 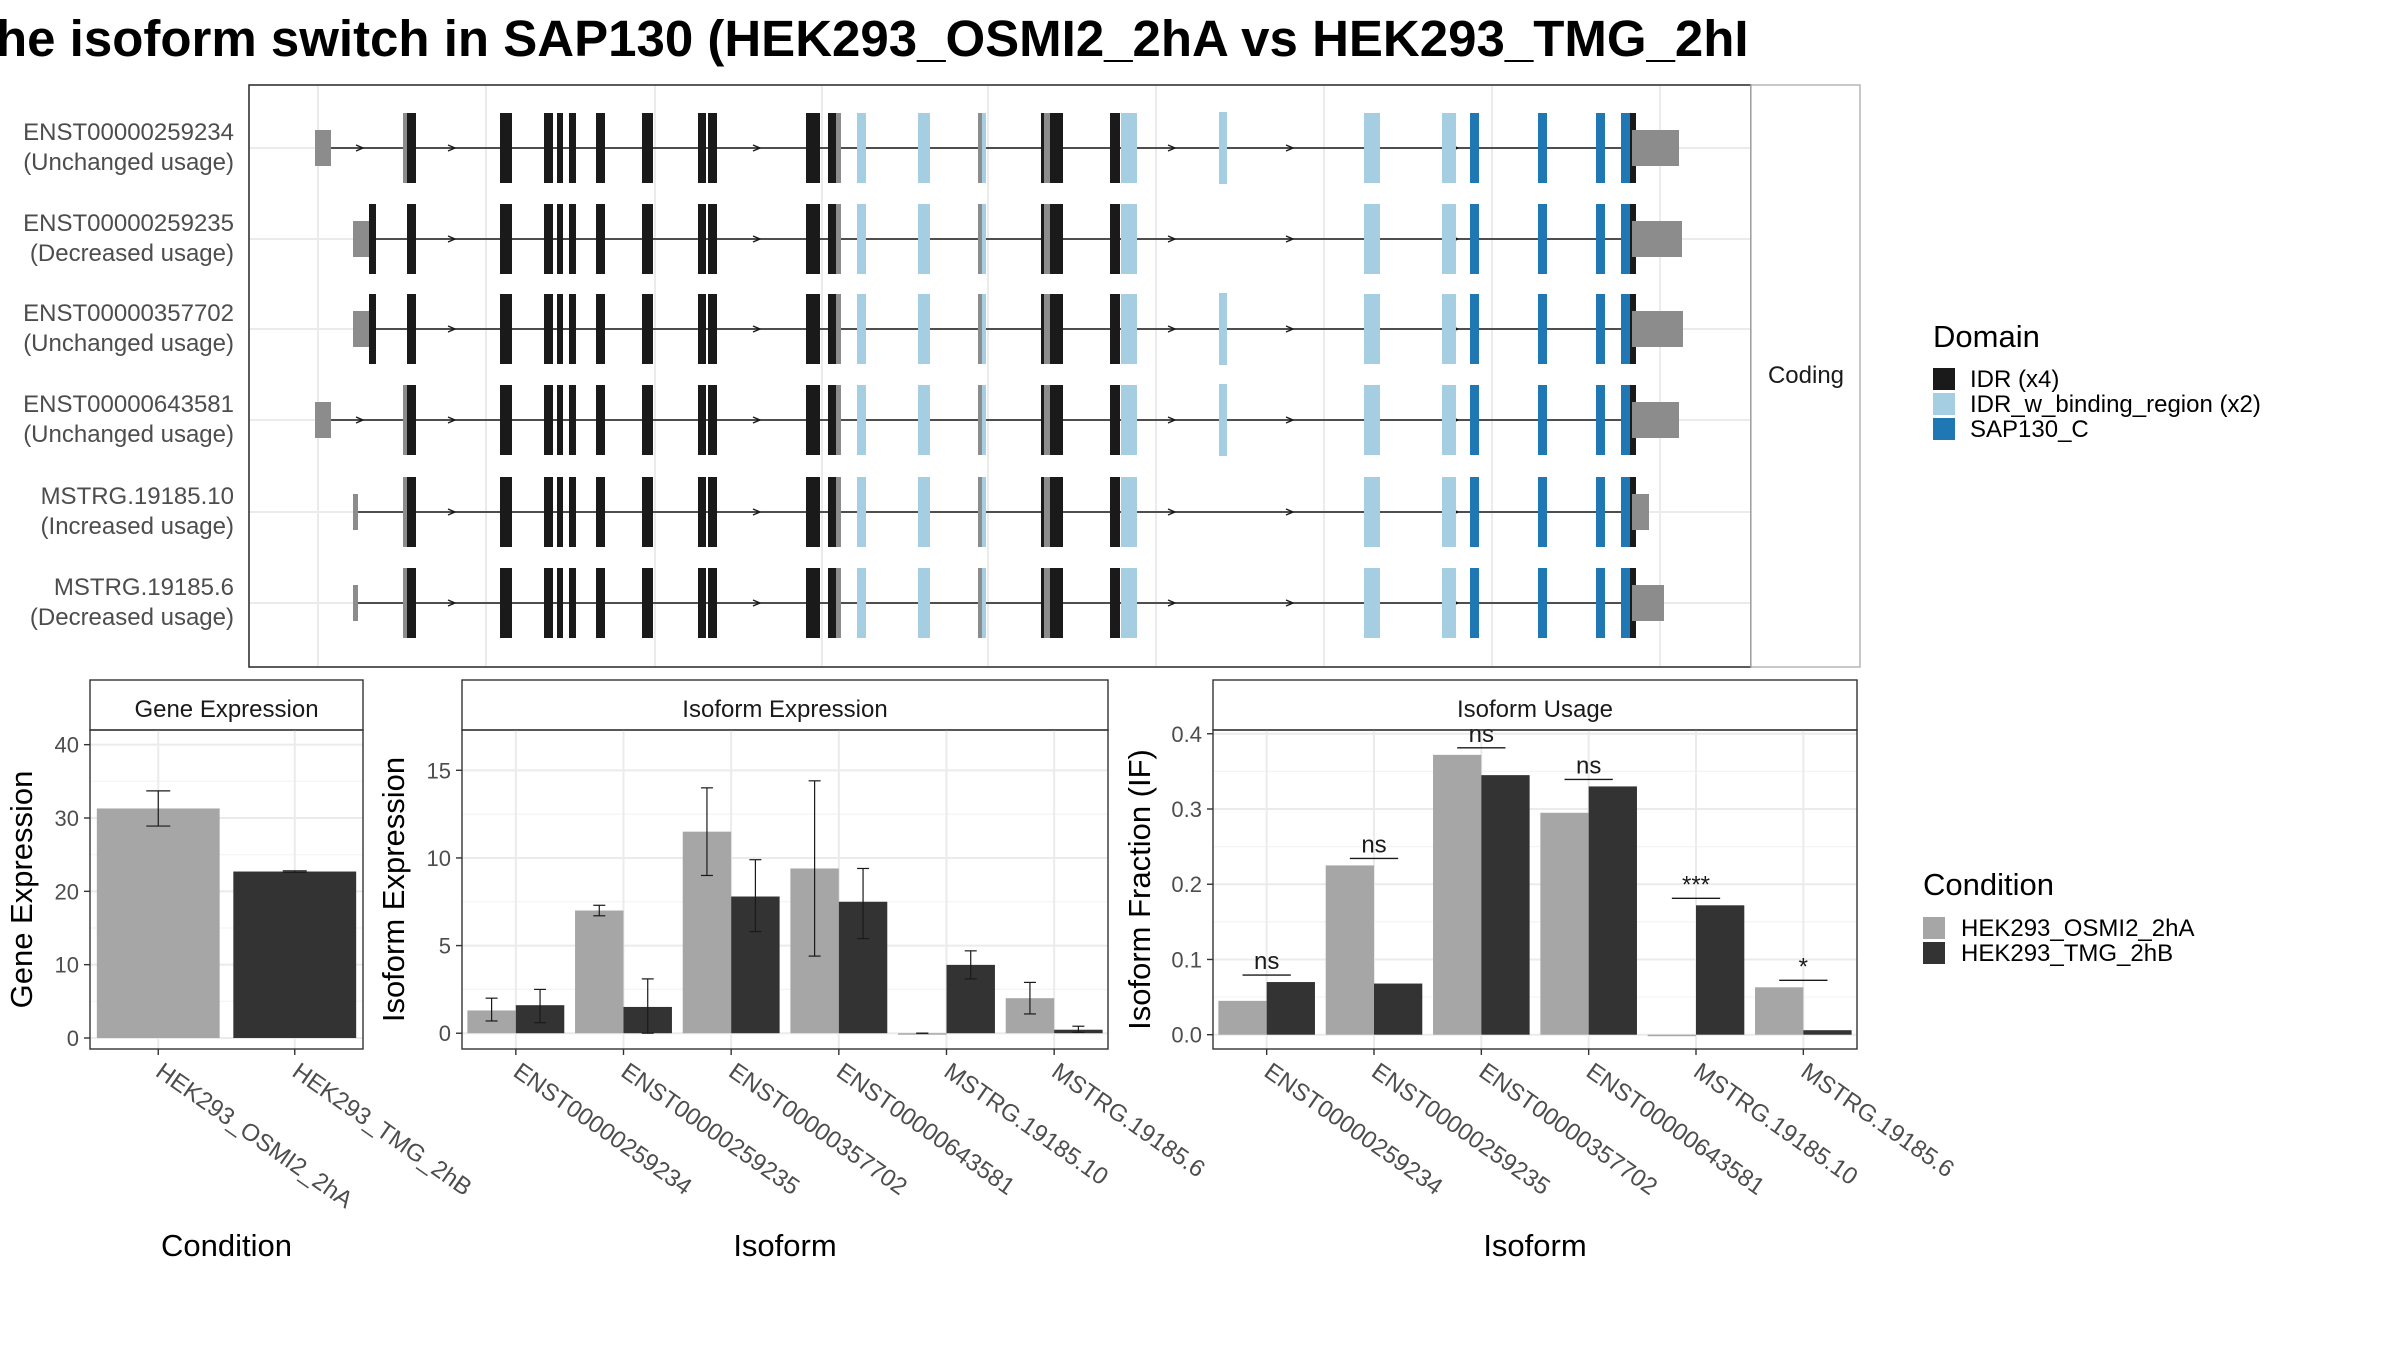 I want to click on transcript-label-id-4: MSTRG.19185.10, so click(x=137, y=496).